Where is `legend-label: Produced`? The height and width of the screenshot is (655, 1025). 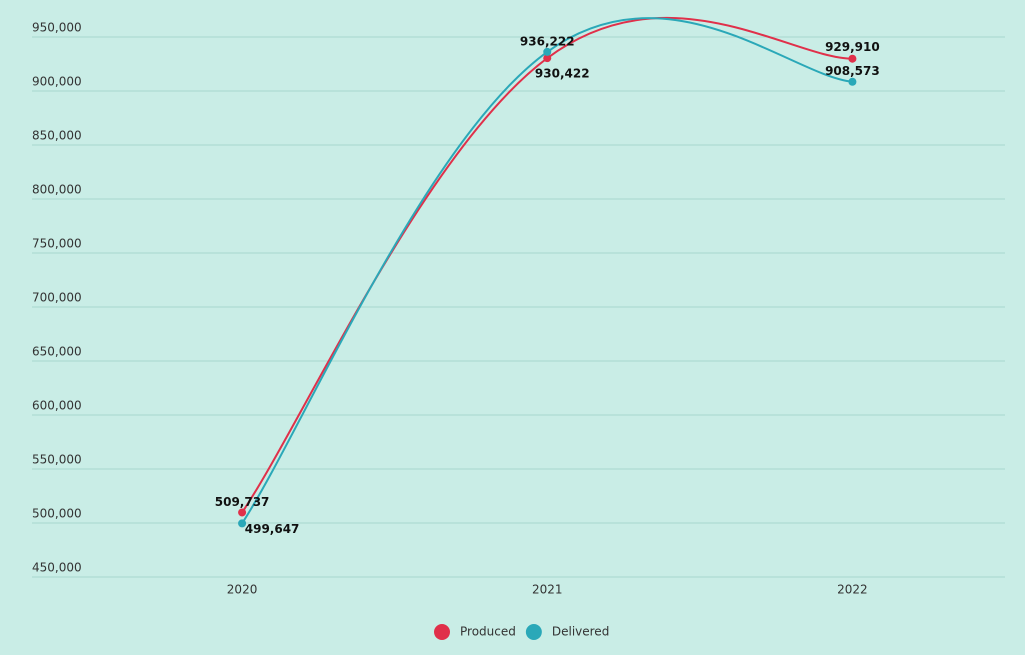 legend-label: Produced is located at coordinates (488, 632).